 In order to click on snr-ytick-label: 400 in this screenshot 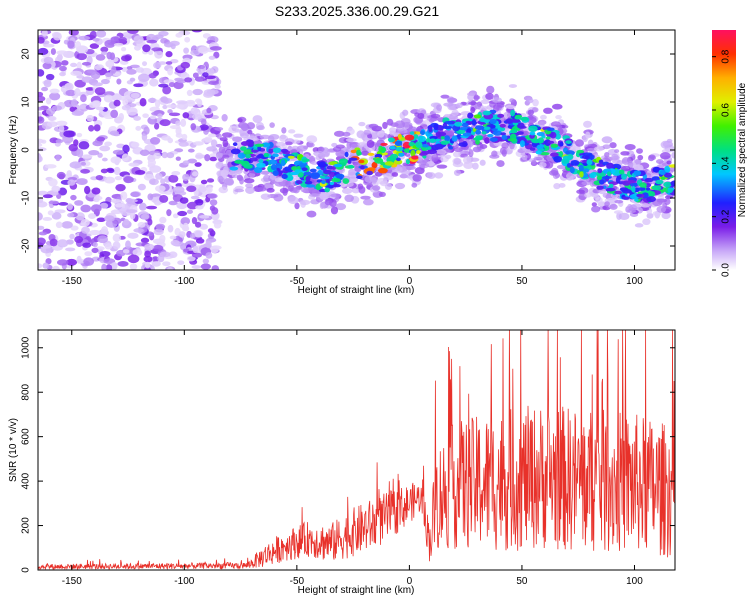, I will do `click(26, 480)`.